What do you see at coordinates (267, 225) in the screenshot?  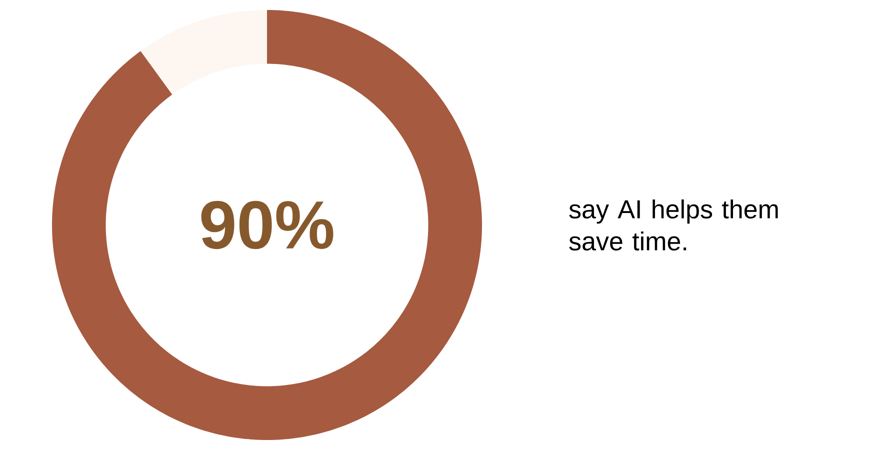 I see `data-label: 90%` at bounding box center [267, 225].